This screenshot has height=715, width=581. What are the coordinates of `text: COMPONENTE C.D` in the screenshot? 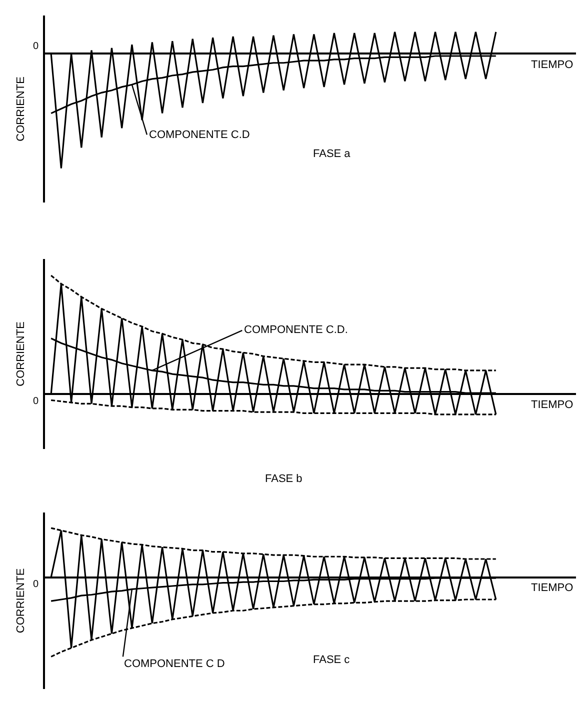 It's located at (199, 135).